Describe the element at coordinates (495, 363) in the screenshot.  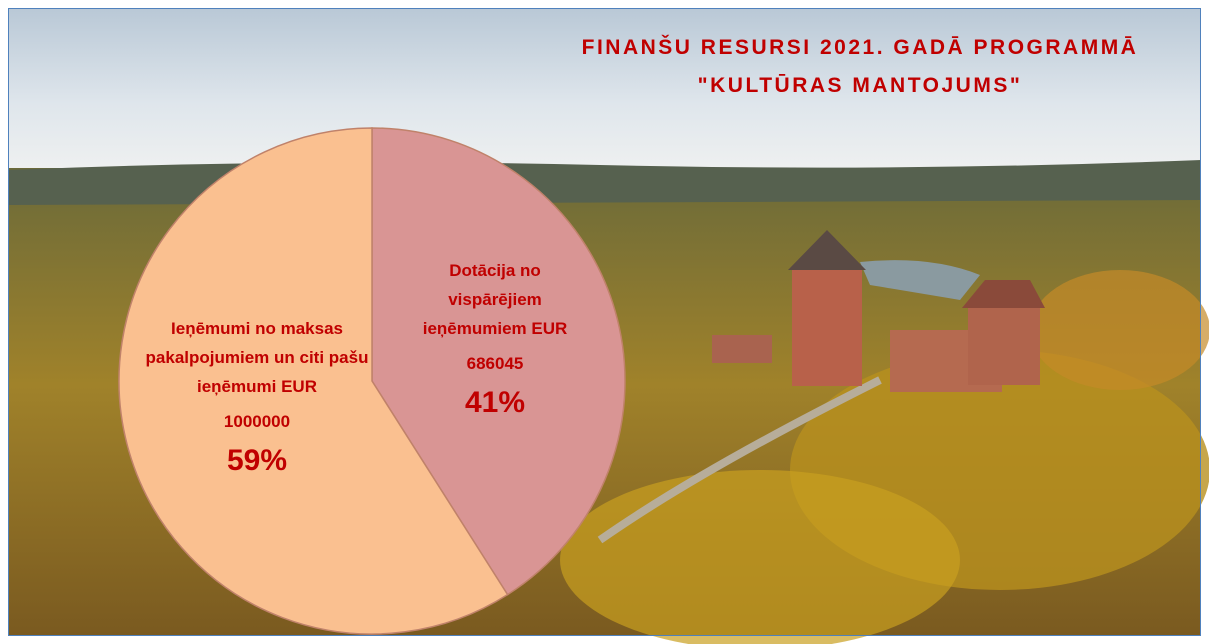
I see `slice-amount: 686045` at that location.